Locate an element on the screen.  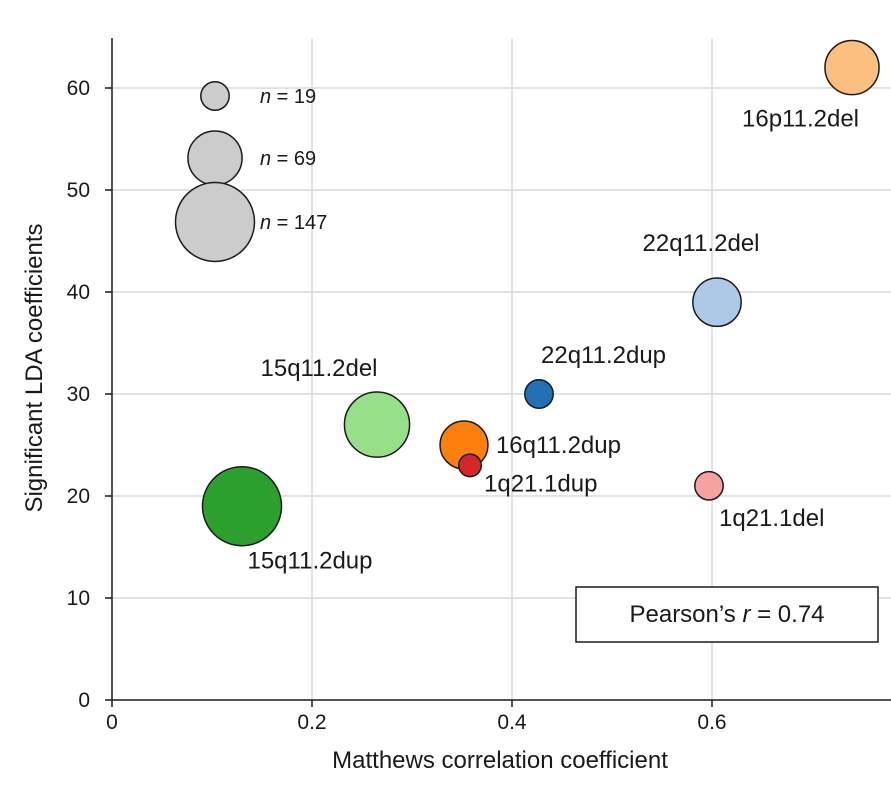
annotation-r: r is located at coordinates (746, 614).